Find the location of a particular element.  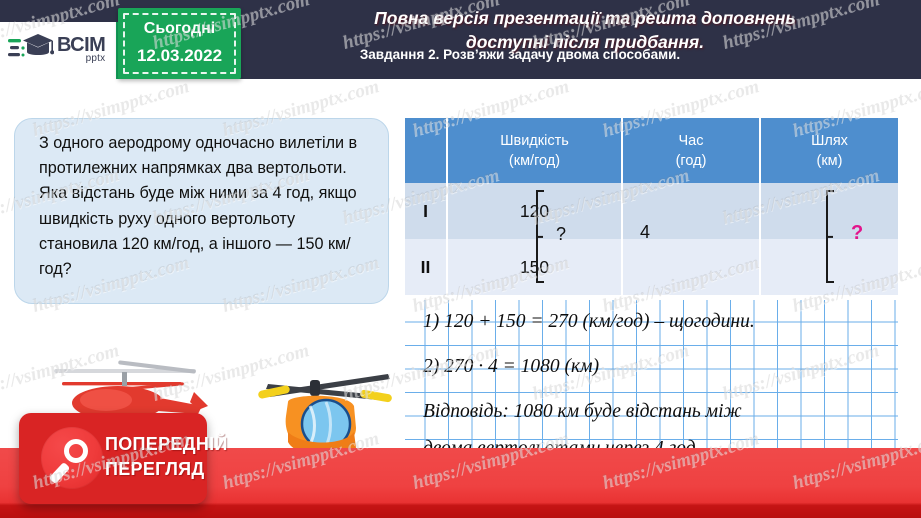

preview-button: ПОПЕРЕДНІЙ ПЕРЕГЛЯД is located at coordinates (123, 458).